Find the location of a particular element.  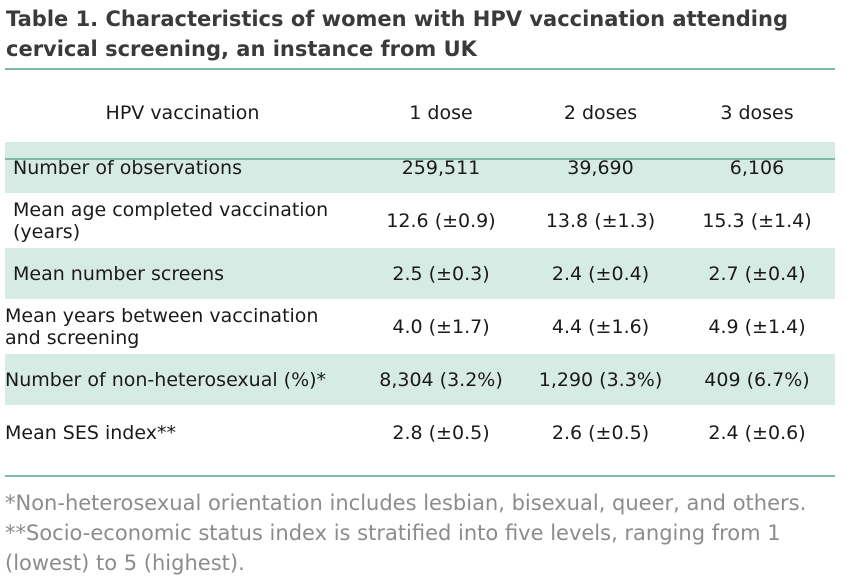

header-cell: 1 dose is located at coordinates (441, 113).